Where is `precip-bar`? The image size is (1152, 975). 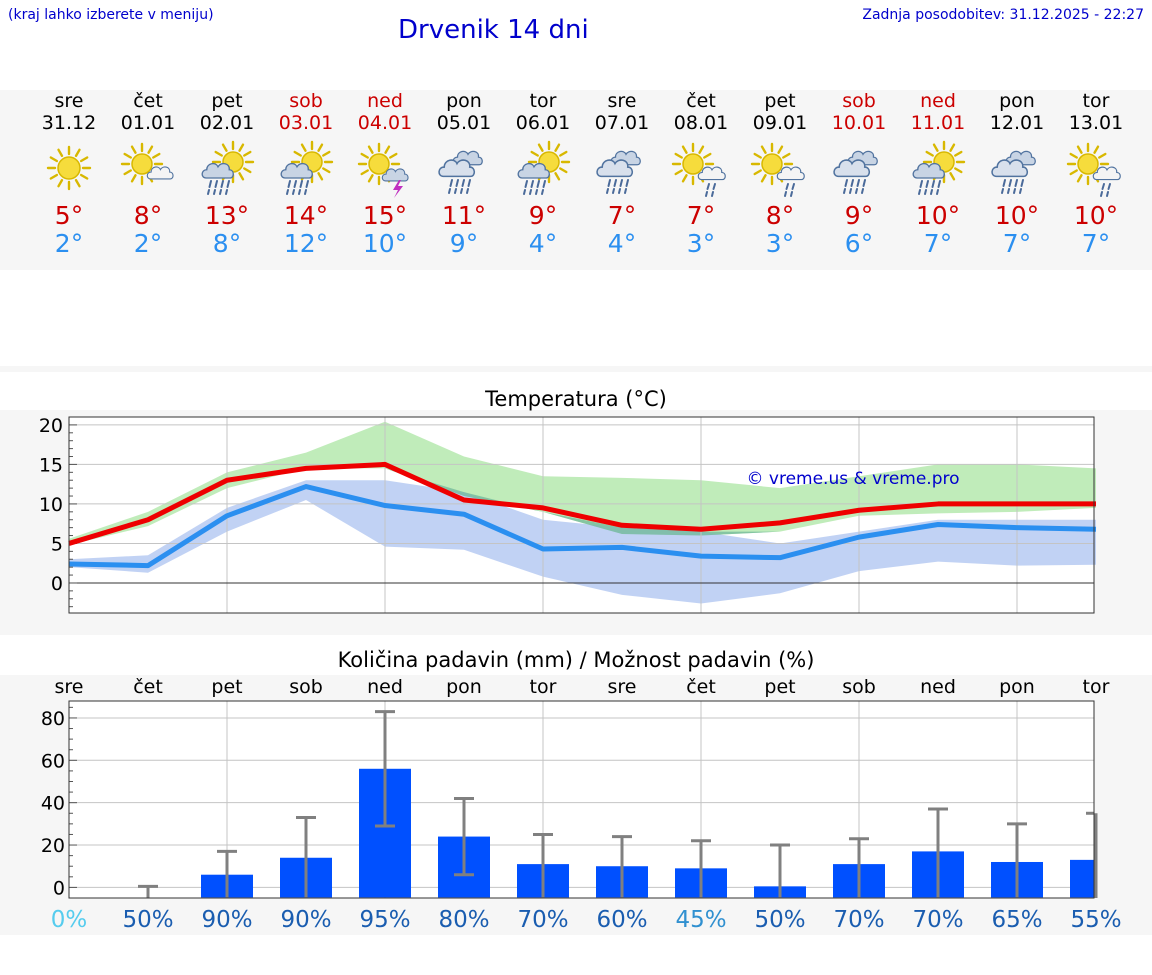 precip-bar is located at coordinates (1082, 878).